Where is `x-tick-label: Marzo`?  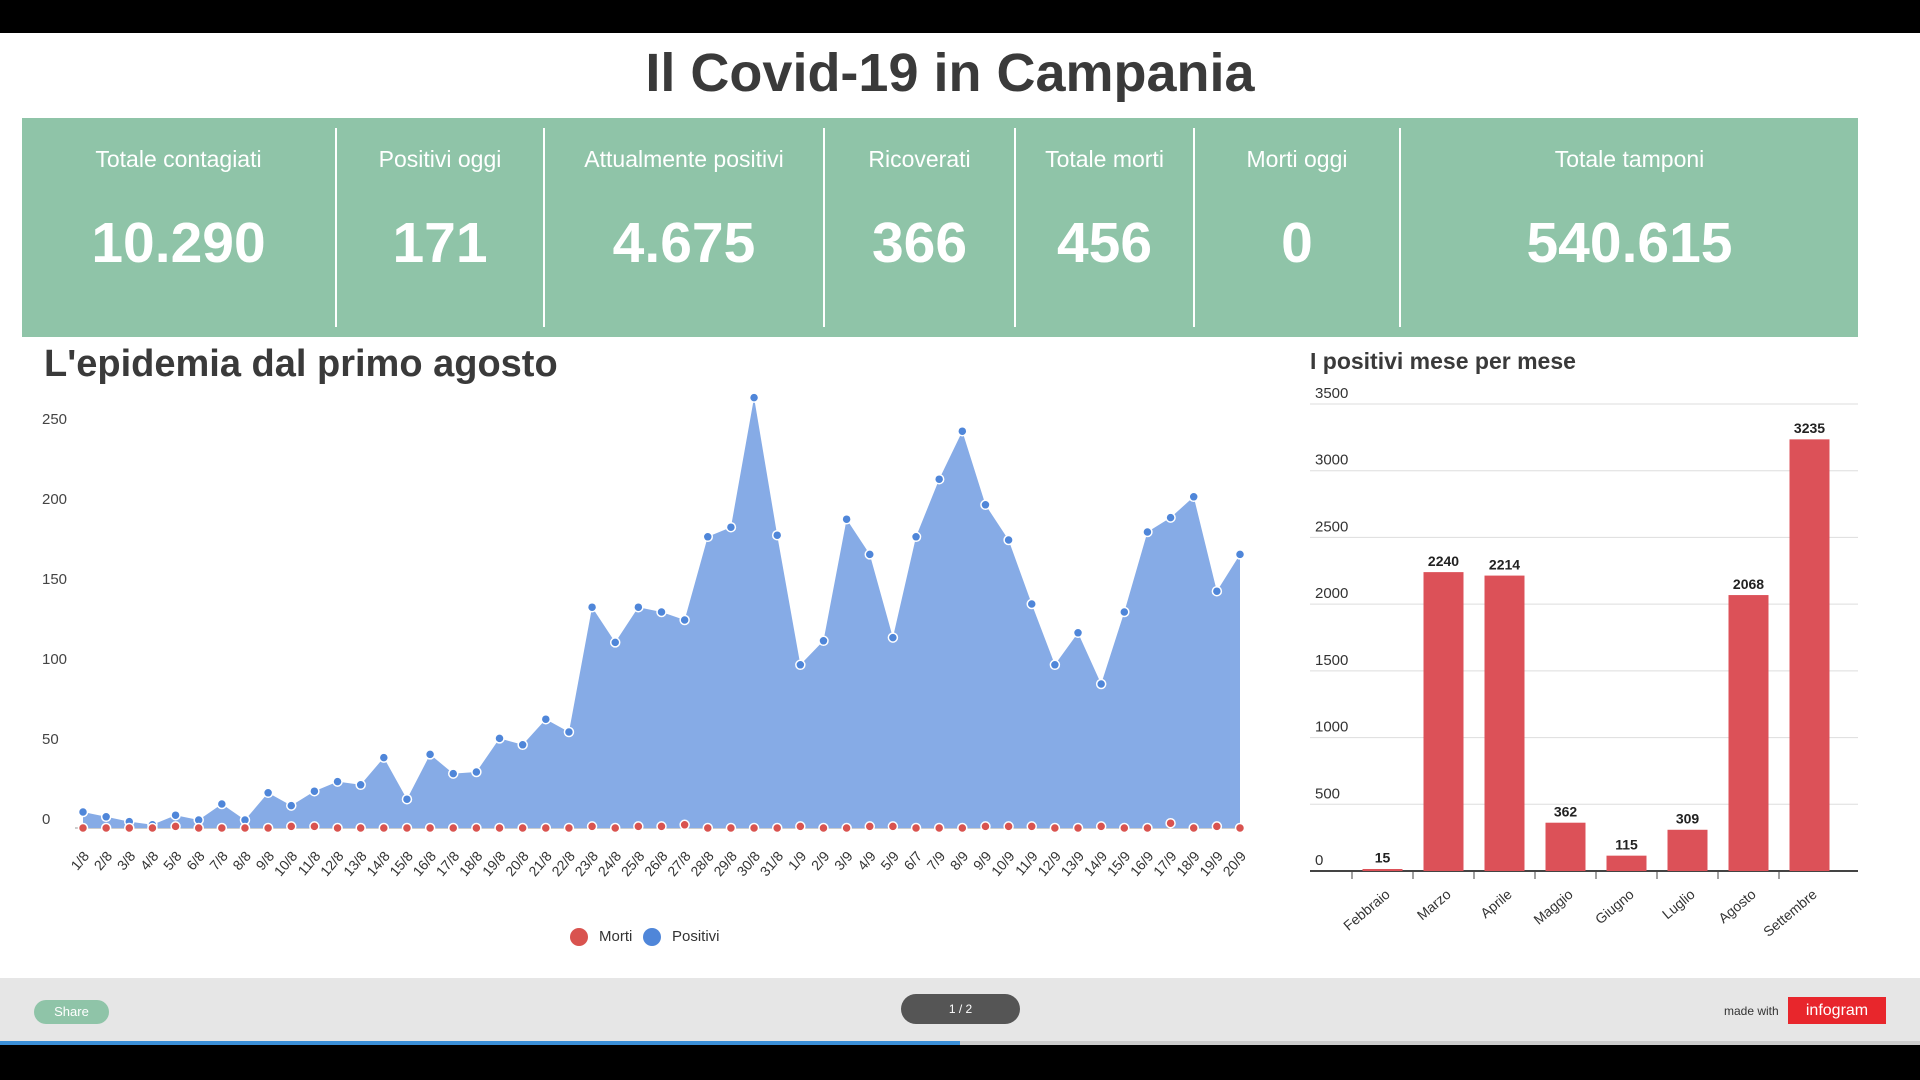 x-tick-label: Marzo is located at coordinates (1434, 904).